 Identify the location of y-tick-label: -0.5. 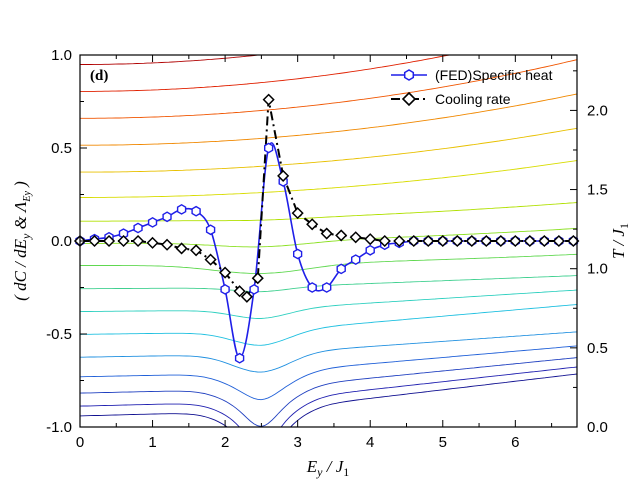
(59, 334).